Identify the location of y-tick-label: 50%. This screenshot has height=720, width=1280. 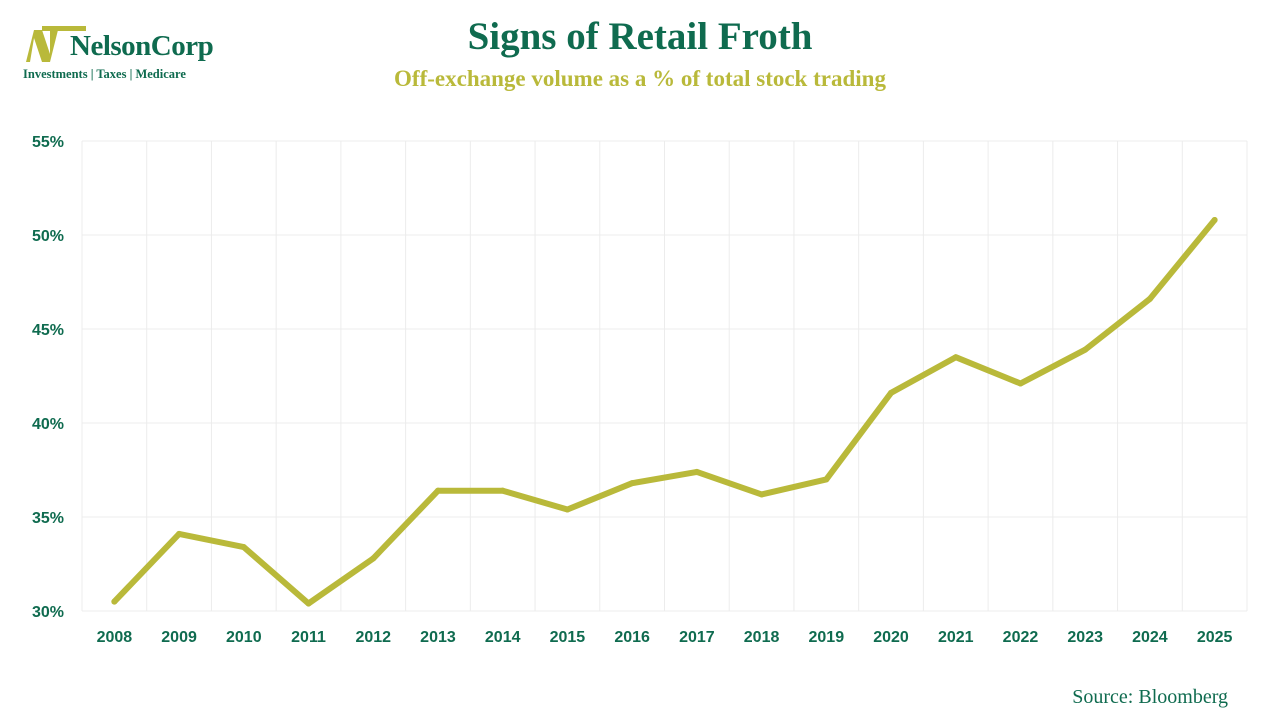
(48, 236).